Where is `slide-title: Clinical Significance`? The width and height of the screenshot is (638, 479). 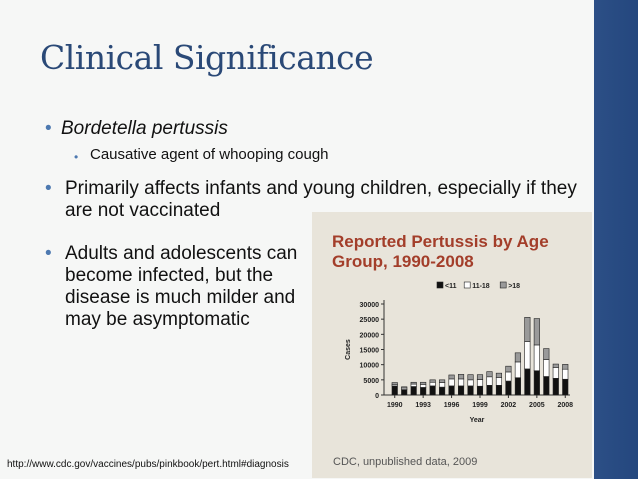
slide-title: Clinical Significance is located at coordinates (207, 57).